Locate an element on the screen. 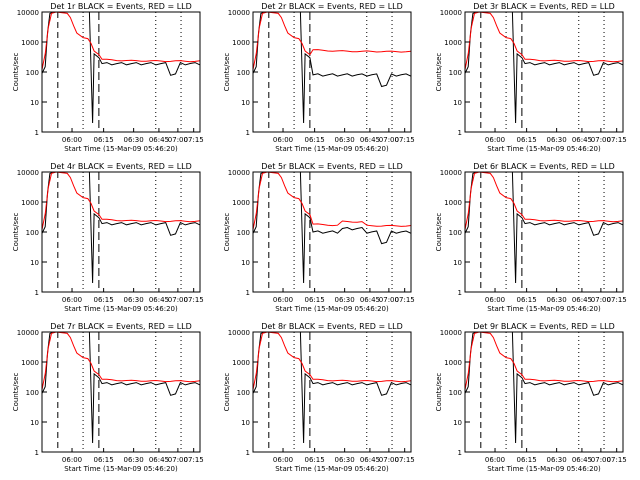 This screenshot has width=640, height=480. panel-title: Det 2r BLACK = Events, RED = LLD is located at coordinates (332, 6).